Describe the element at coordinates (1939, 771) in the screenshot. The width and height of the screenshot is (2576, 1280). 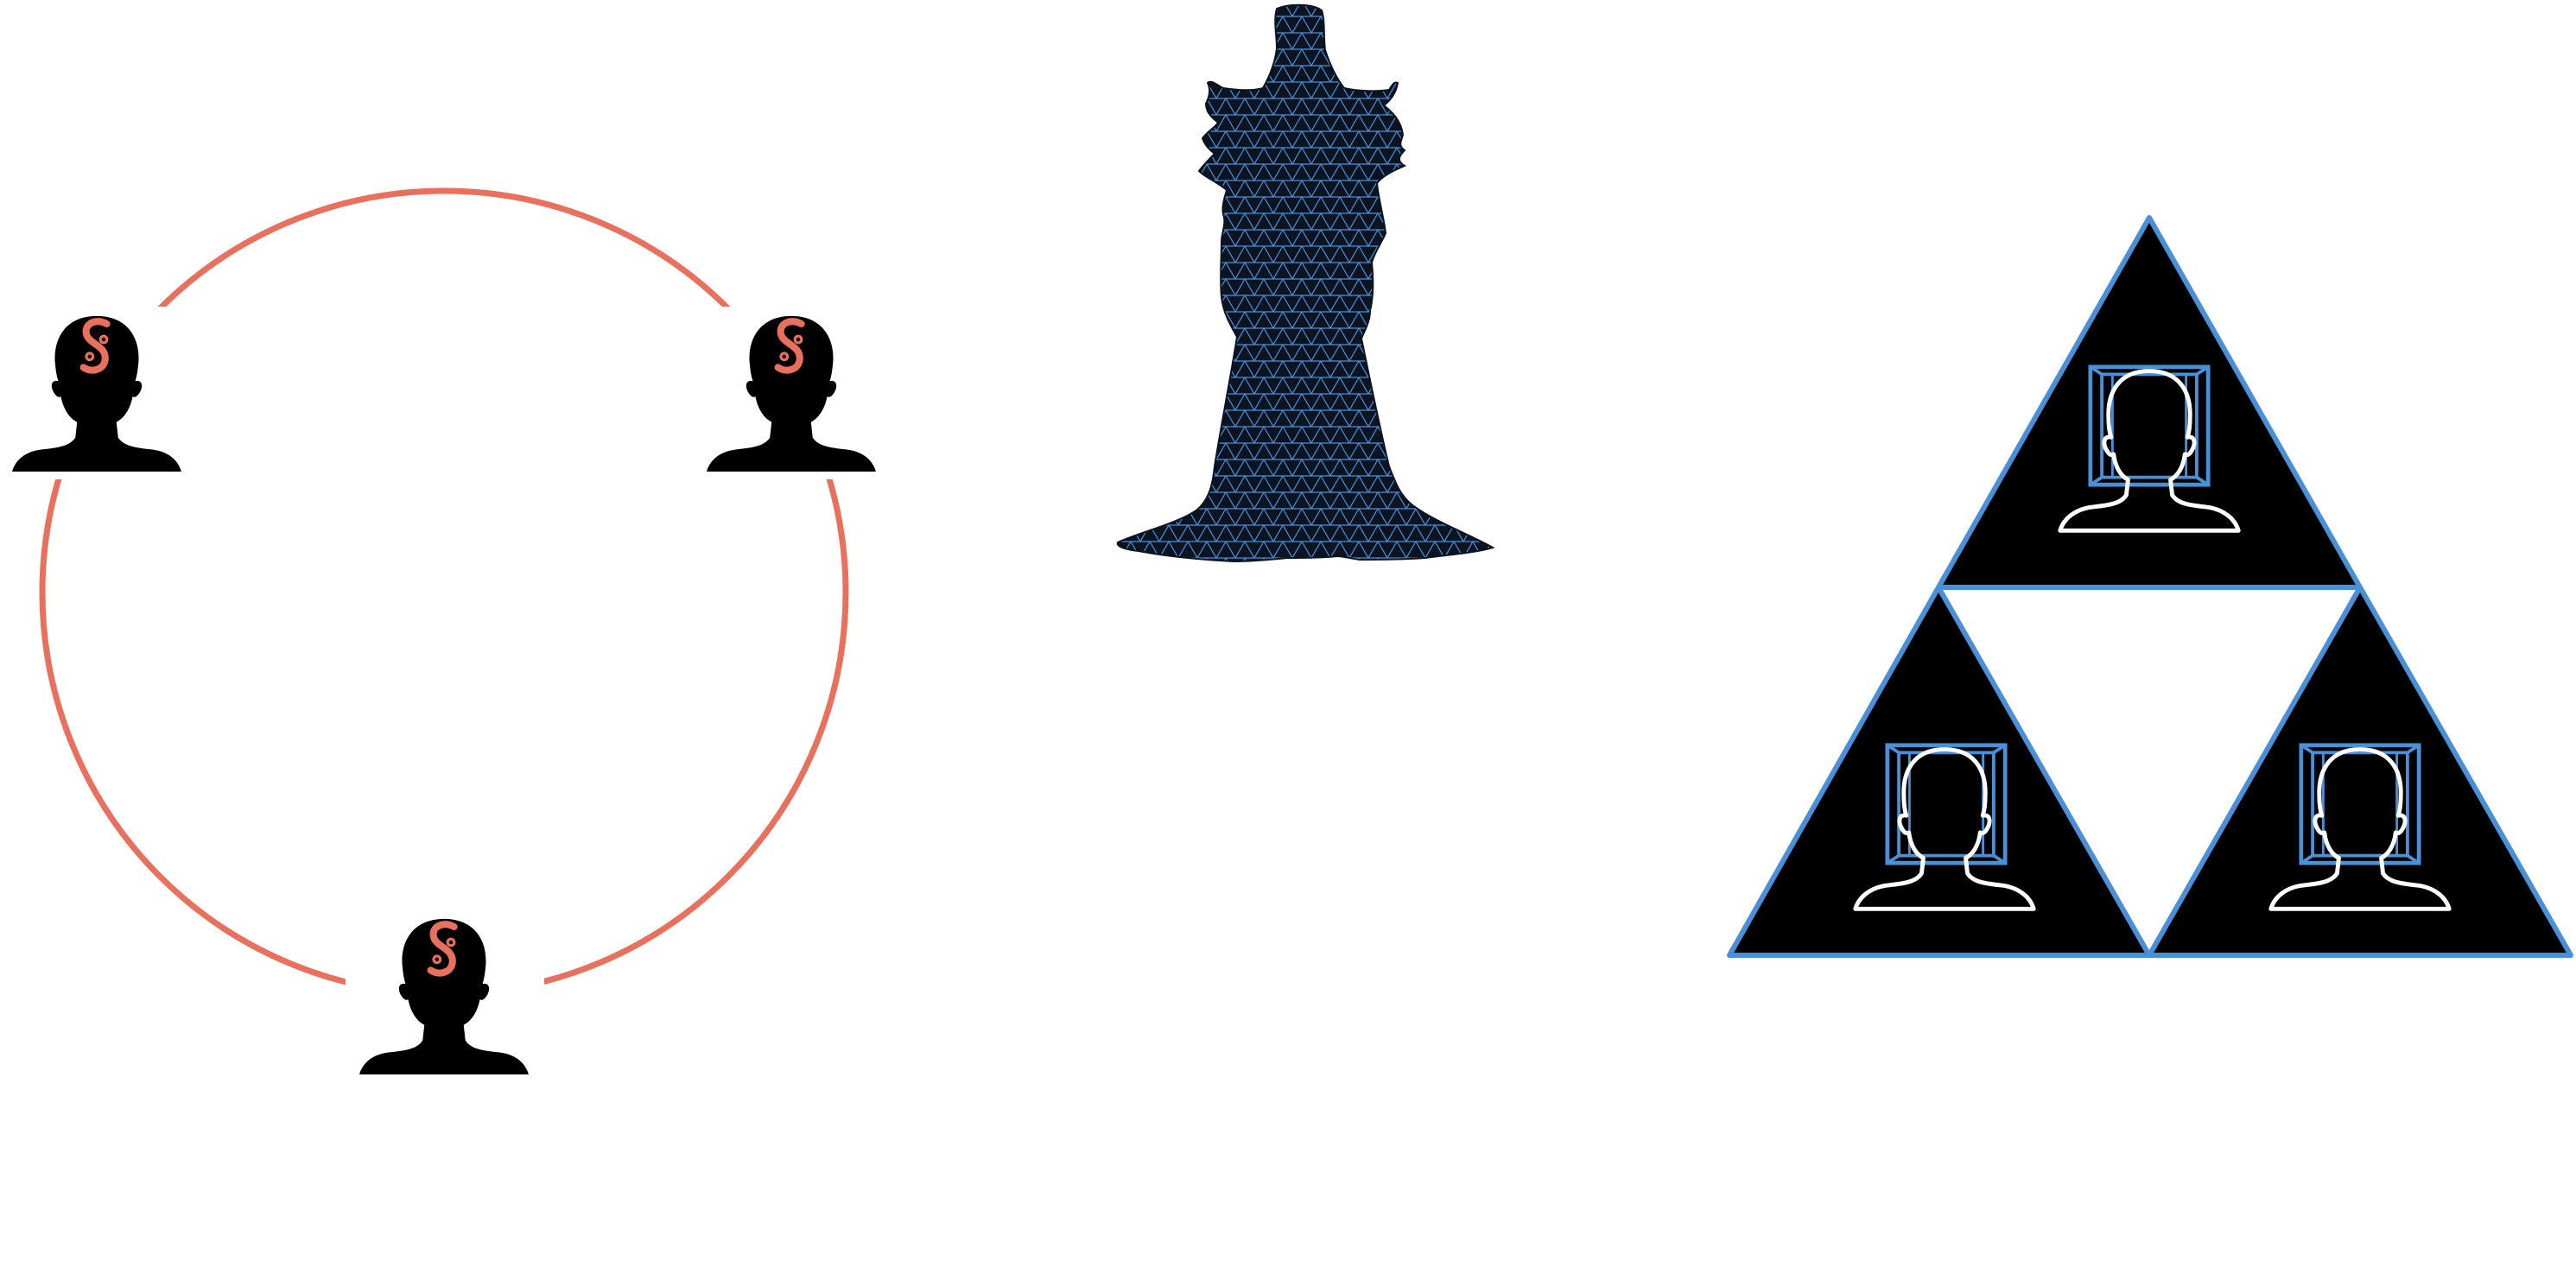
I see `triangle-bottom-left` at that location.